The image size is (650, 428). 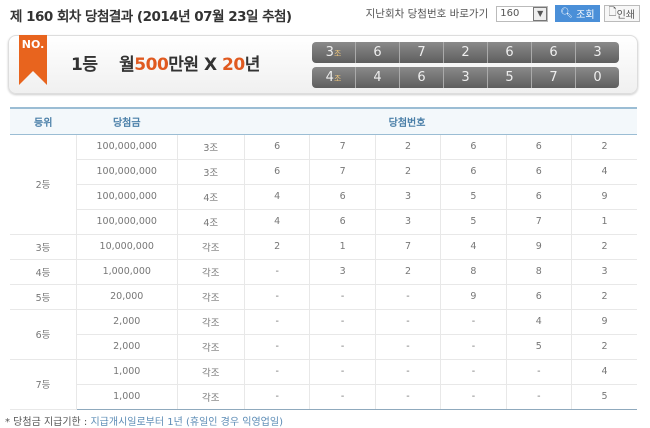 I want to click on group-cell: 3조, so click(x=333, y=52).